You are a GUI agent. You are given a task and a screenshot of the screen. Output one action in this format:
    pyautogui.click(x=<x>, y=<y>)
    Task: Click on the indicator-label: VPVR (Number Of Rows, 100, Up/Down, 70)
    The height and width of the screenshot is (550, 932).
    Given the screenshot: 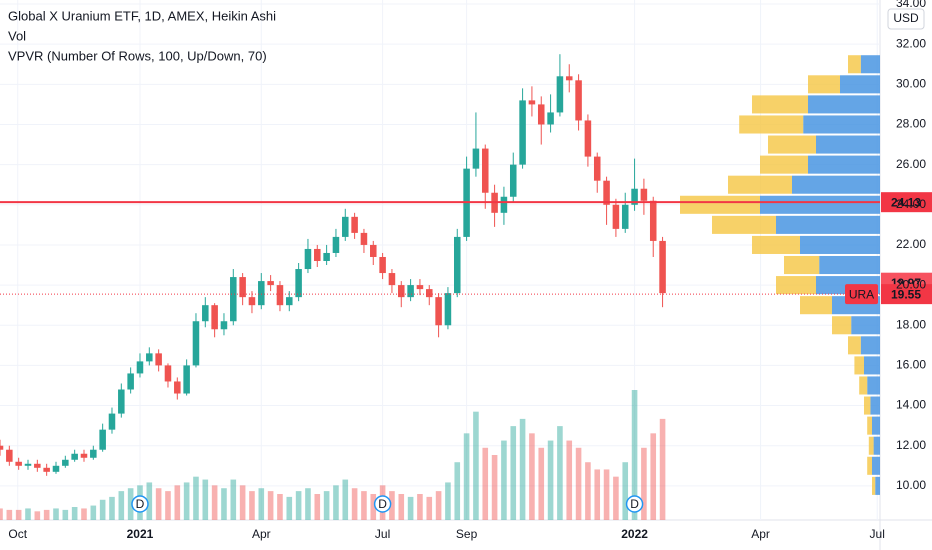 What is the action you would take?
    pyautogui.click(x=137, y=55)
    